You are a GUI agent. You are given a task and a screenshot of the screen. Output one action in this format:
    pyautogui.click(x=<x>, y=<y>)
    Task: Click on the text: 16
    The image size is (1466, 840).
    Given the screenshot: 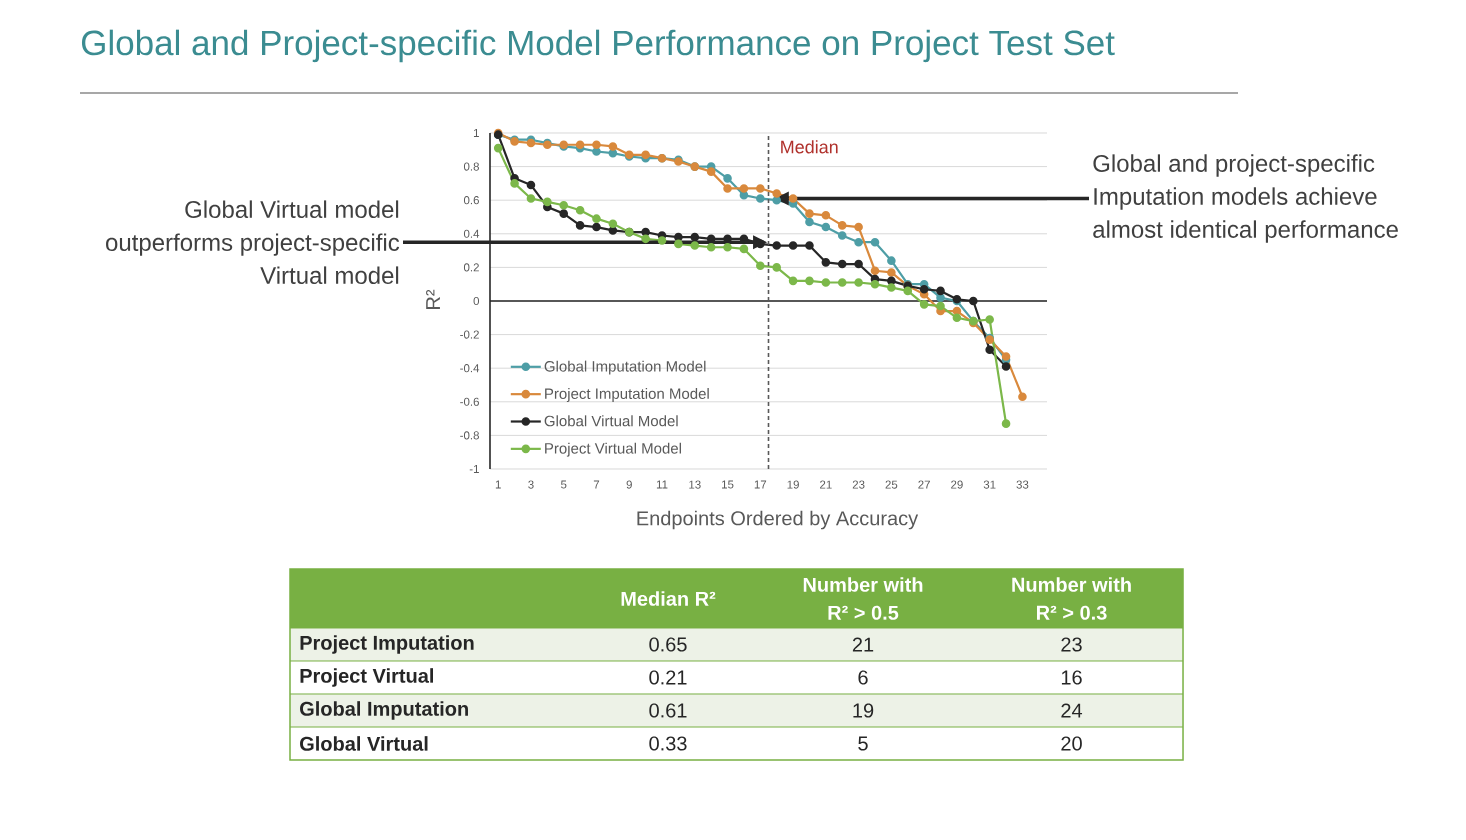 What is the action you would take?
    pyautogui.click(x=1071, y=677)
    